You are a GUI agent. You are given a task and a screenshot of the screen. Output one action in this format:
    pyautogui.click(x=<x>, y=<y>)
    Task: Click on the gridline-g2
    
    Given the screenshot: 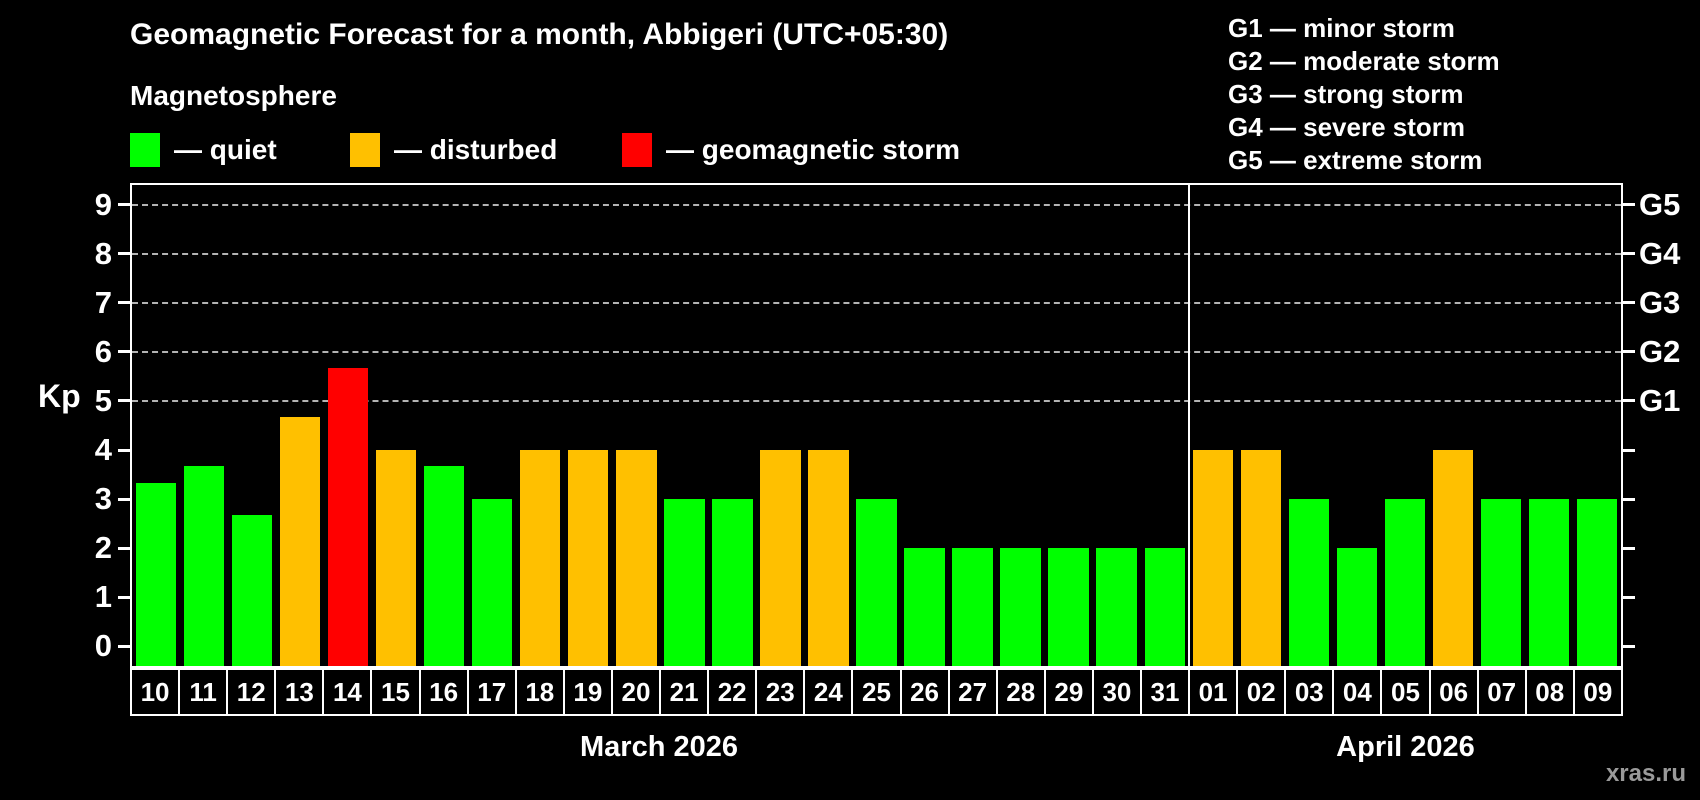 What is the action you would take?
    pyautogui.click(x=876, y=351)
    